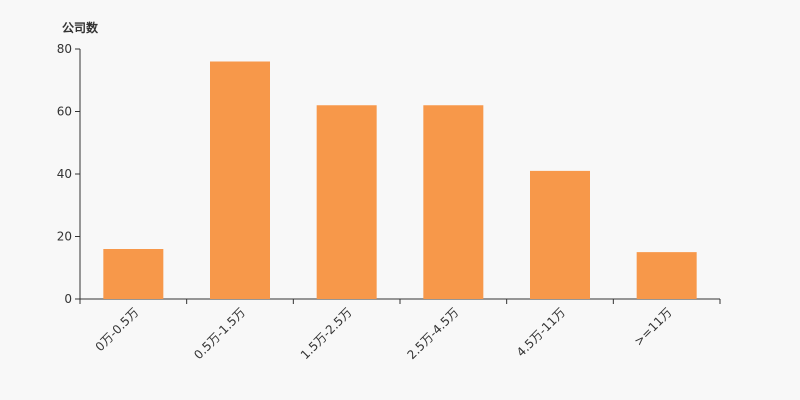  What do you see at coordinates (117, 329) in the screenshot?
I see `x-tick-label: 0万-0.5万` at bounding box center [117, 329].